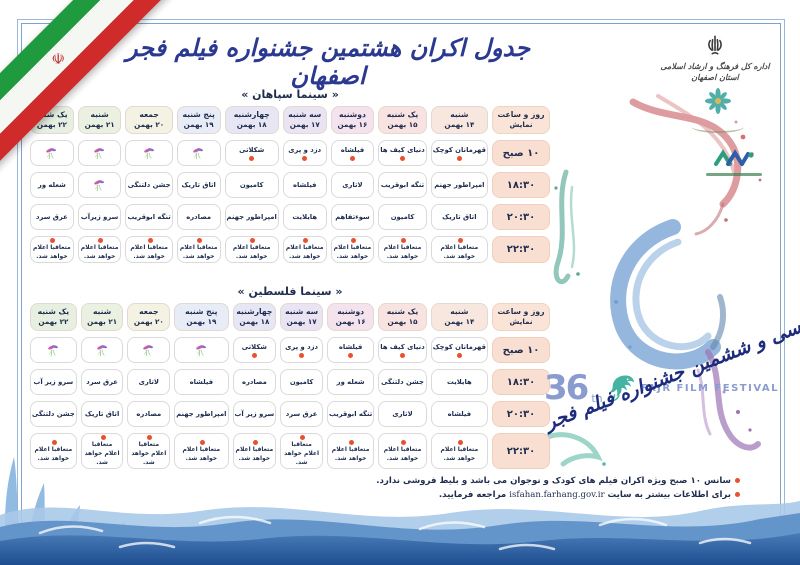 The width and height of the screenshot is (800, 565). What do you see at coordinates (621, 388) in the screenshot?
I see `simorgh-icon` at bounding box center [621, 388].